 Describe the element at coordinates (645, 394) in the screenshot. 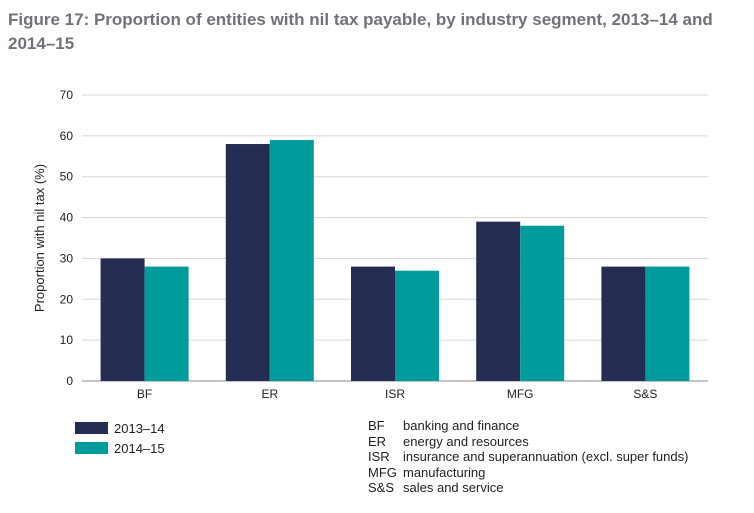

I see `x-tick-label: S&S` at that location.